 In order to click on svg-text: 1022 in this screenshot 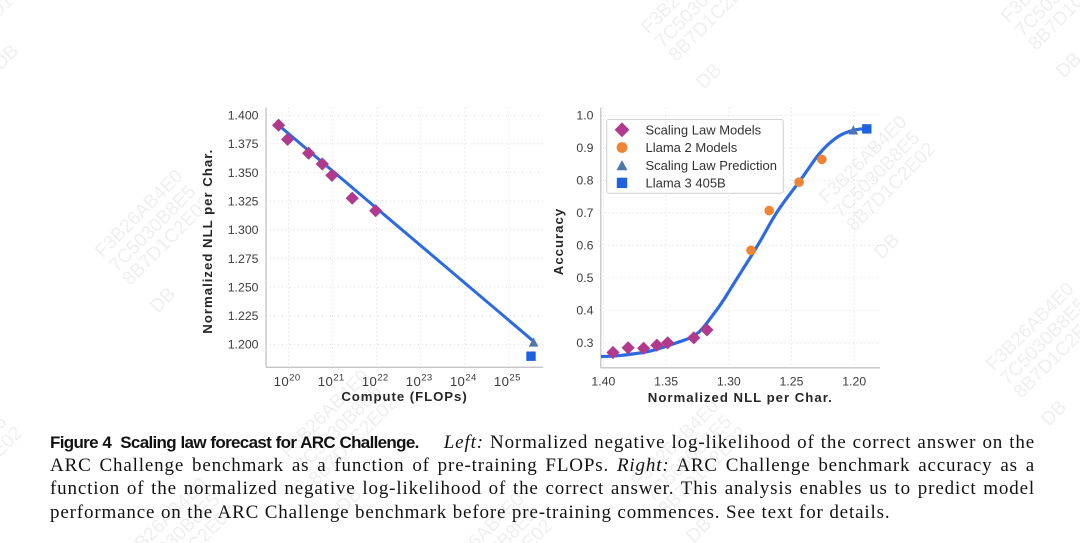, I will do `click(375, 381)`.